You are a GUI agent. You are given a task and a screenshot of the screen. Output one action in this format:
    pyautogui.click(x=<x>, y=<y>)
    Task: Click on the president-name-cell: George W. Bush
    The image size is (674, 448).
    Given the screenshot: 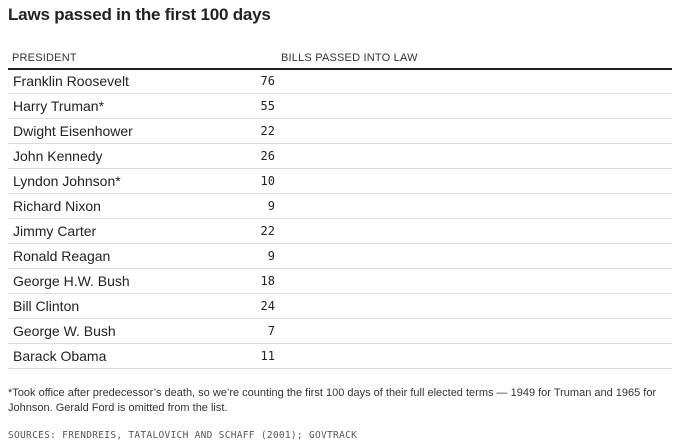 What is the action you would take?
    pyautogui.click(x=64, y=331)
    